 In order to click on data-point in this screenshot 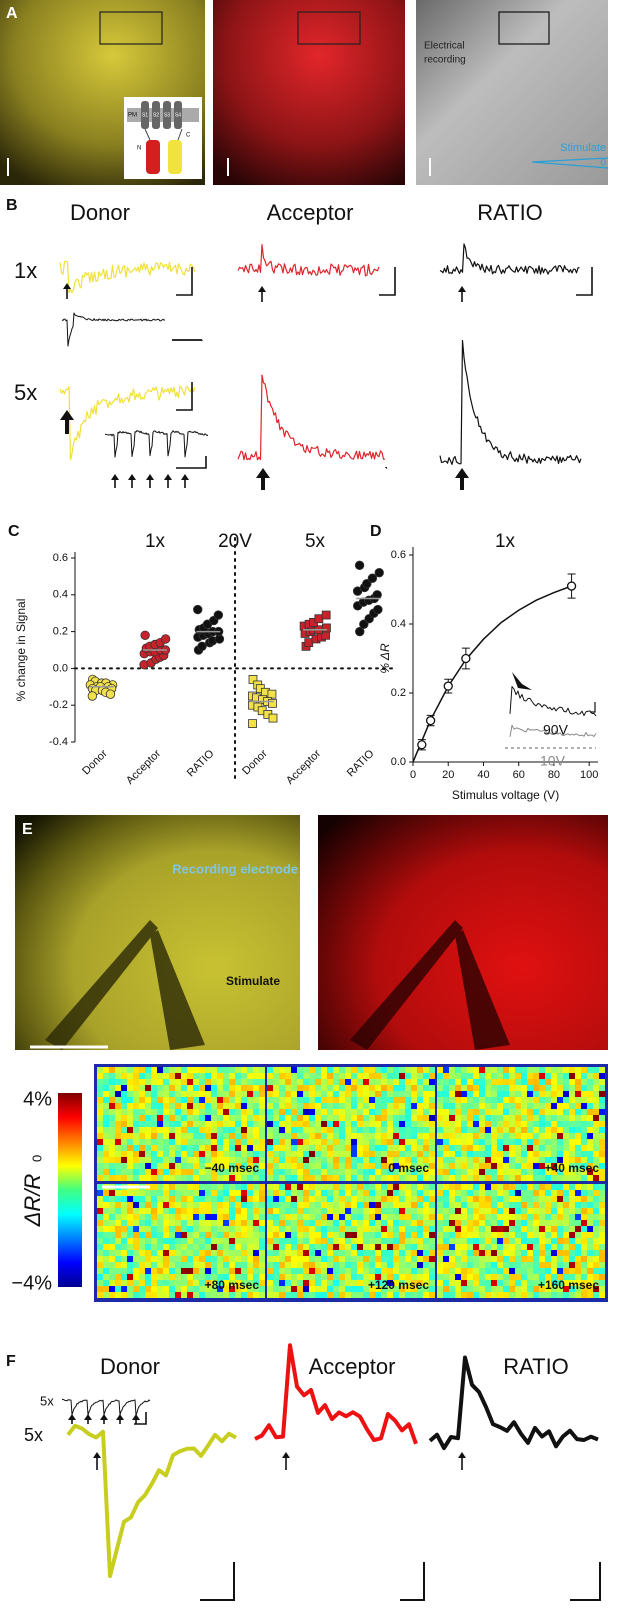, I will do `click(367, 584)`.